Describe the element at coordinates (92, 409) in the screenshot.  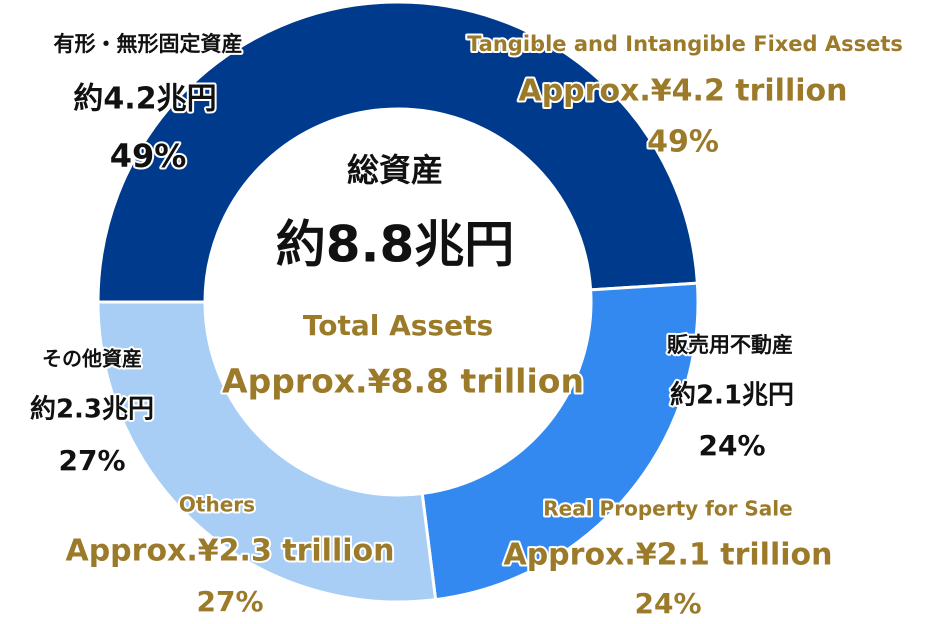
I see `amount-label: 約2.3兆円` at that location.